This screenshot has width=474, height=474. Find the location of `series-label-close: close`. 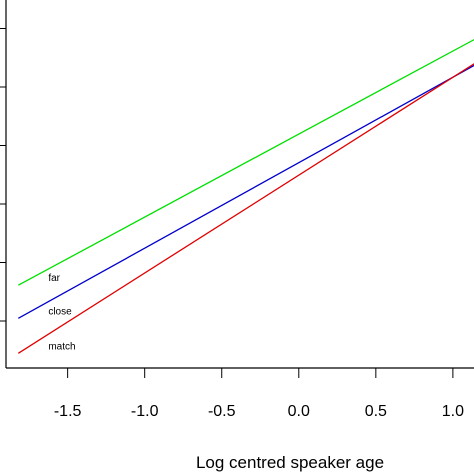

series-label-close: close is located at coordinates (60, 311).